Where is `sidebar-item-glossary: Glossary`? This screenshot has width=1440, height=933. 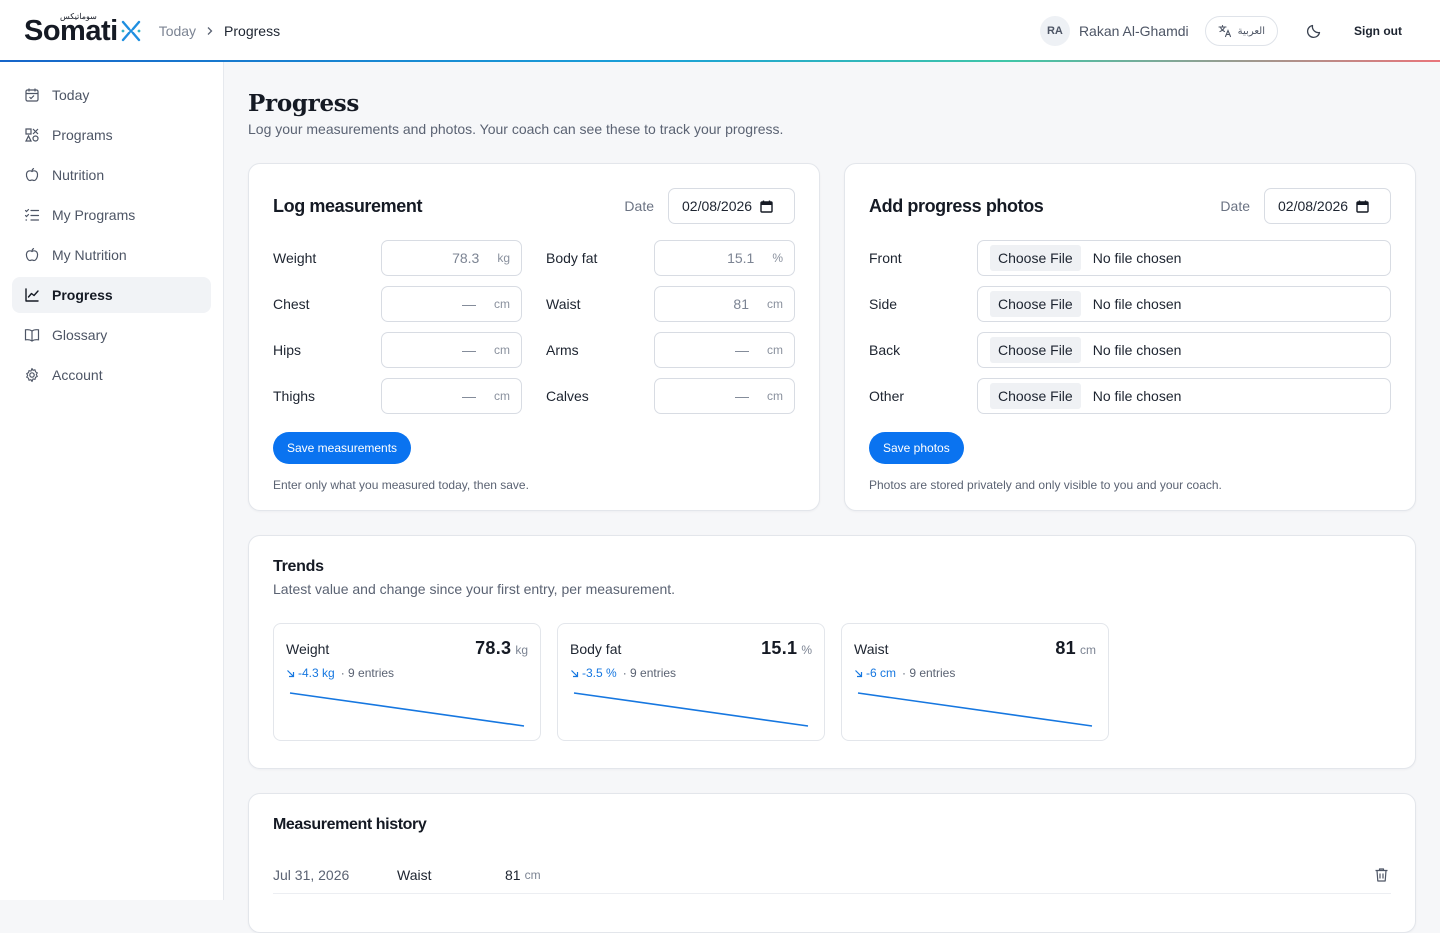 sidebar-item-glossary: Glossary is located at coordinates (111, 335).